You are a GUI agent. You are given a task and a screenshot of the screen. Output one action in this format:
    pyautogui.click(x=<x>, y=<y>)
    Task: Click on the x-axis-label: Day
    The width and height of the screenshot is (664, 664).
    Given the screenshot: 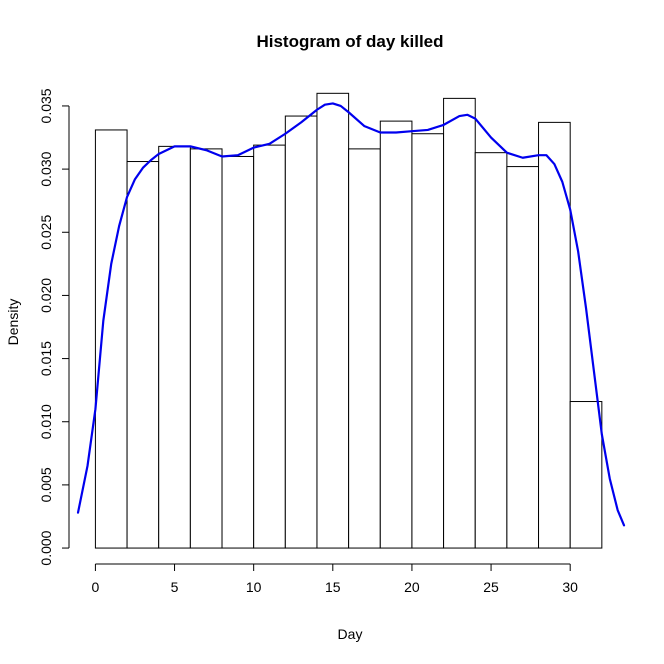 What is the action you would take?
    pyautogui.click(x=350, y=634)
    